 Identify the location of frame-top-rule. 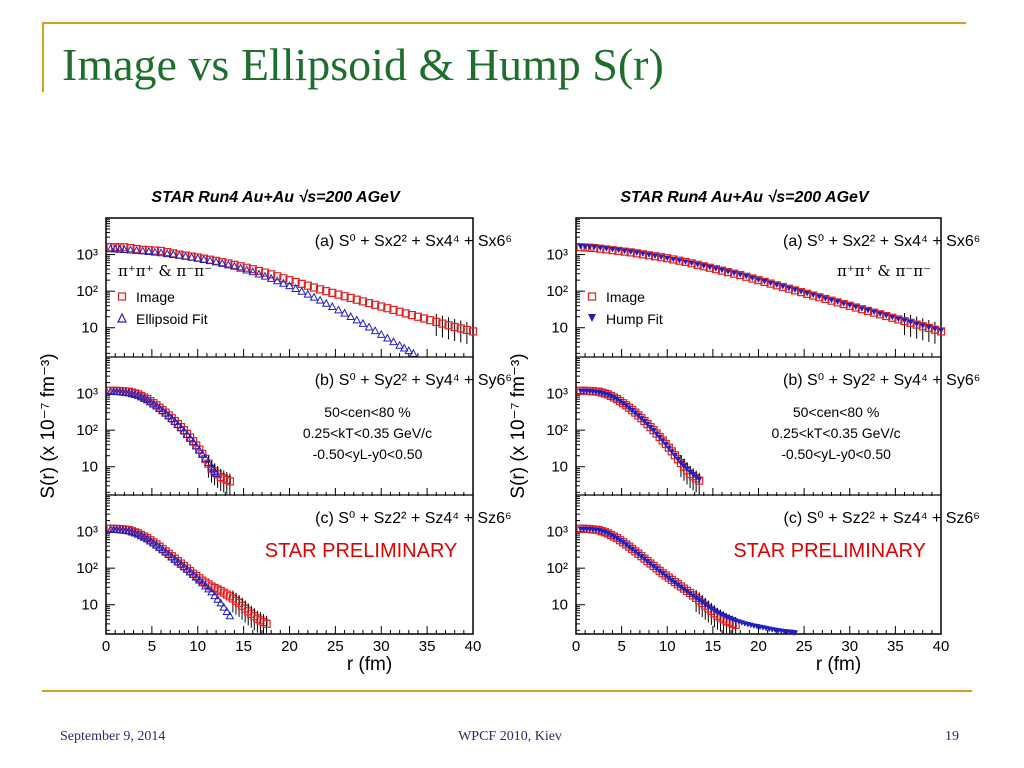
(504, 23).